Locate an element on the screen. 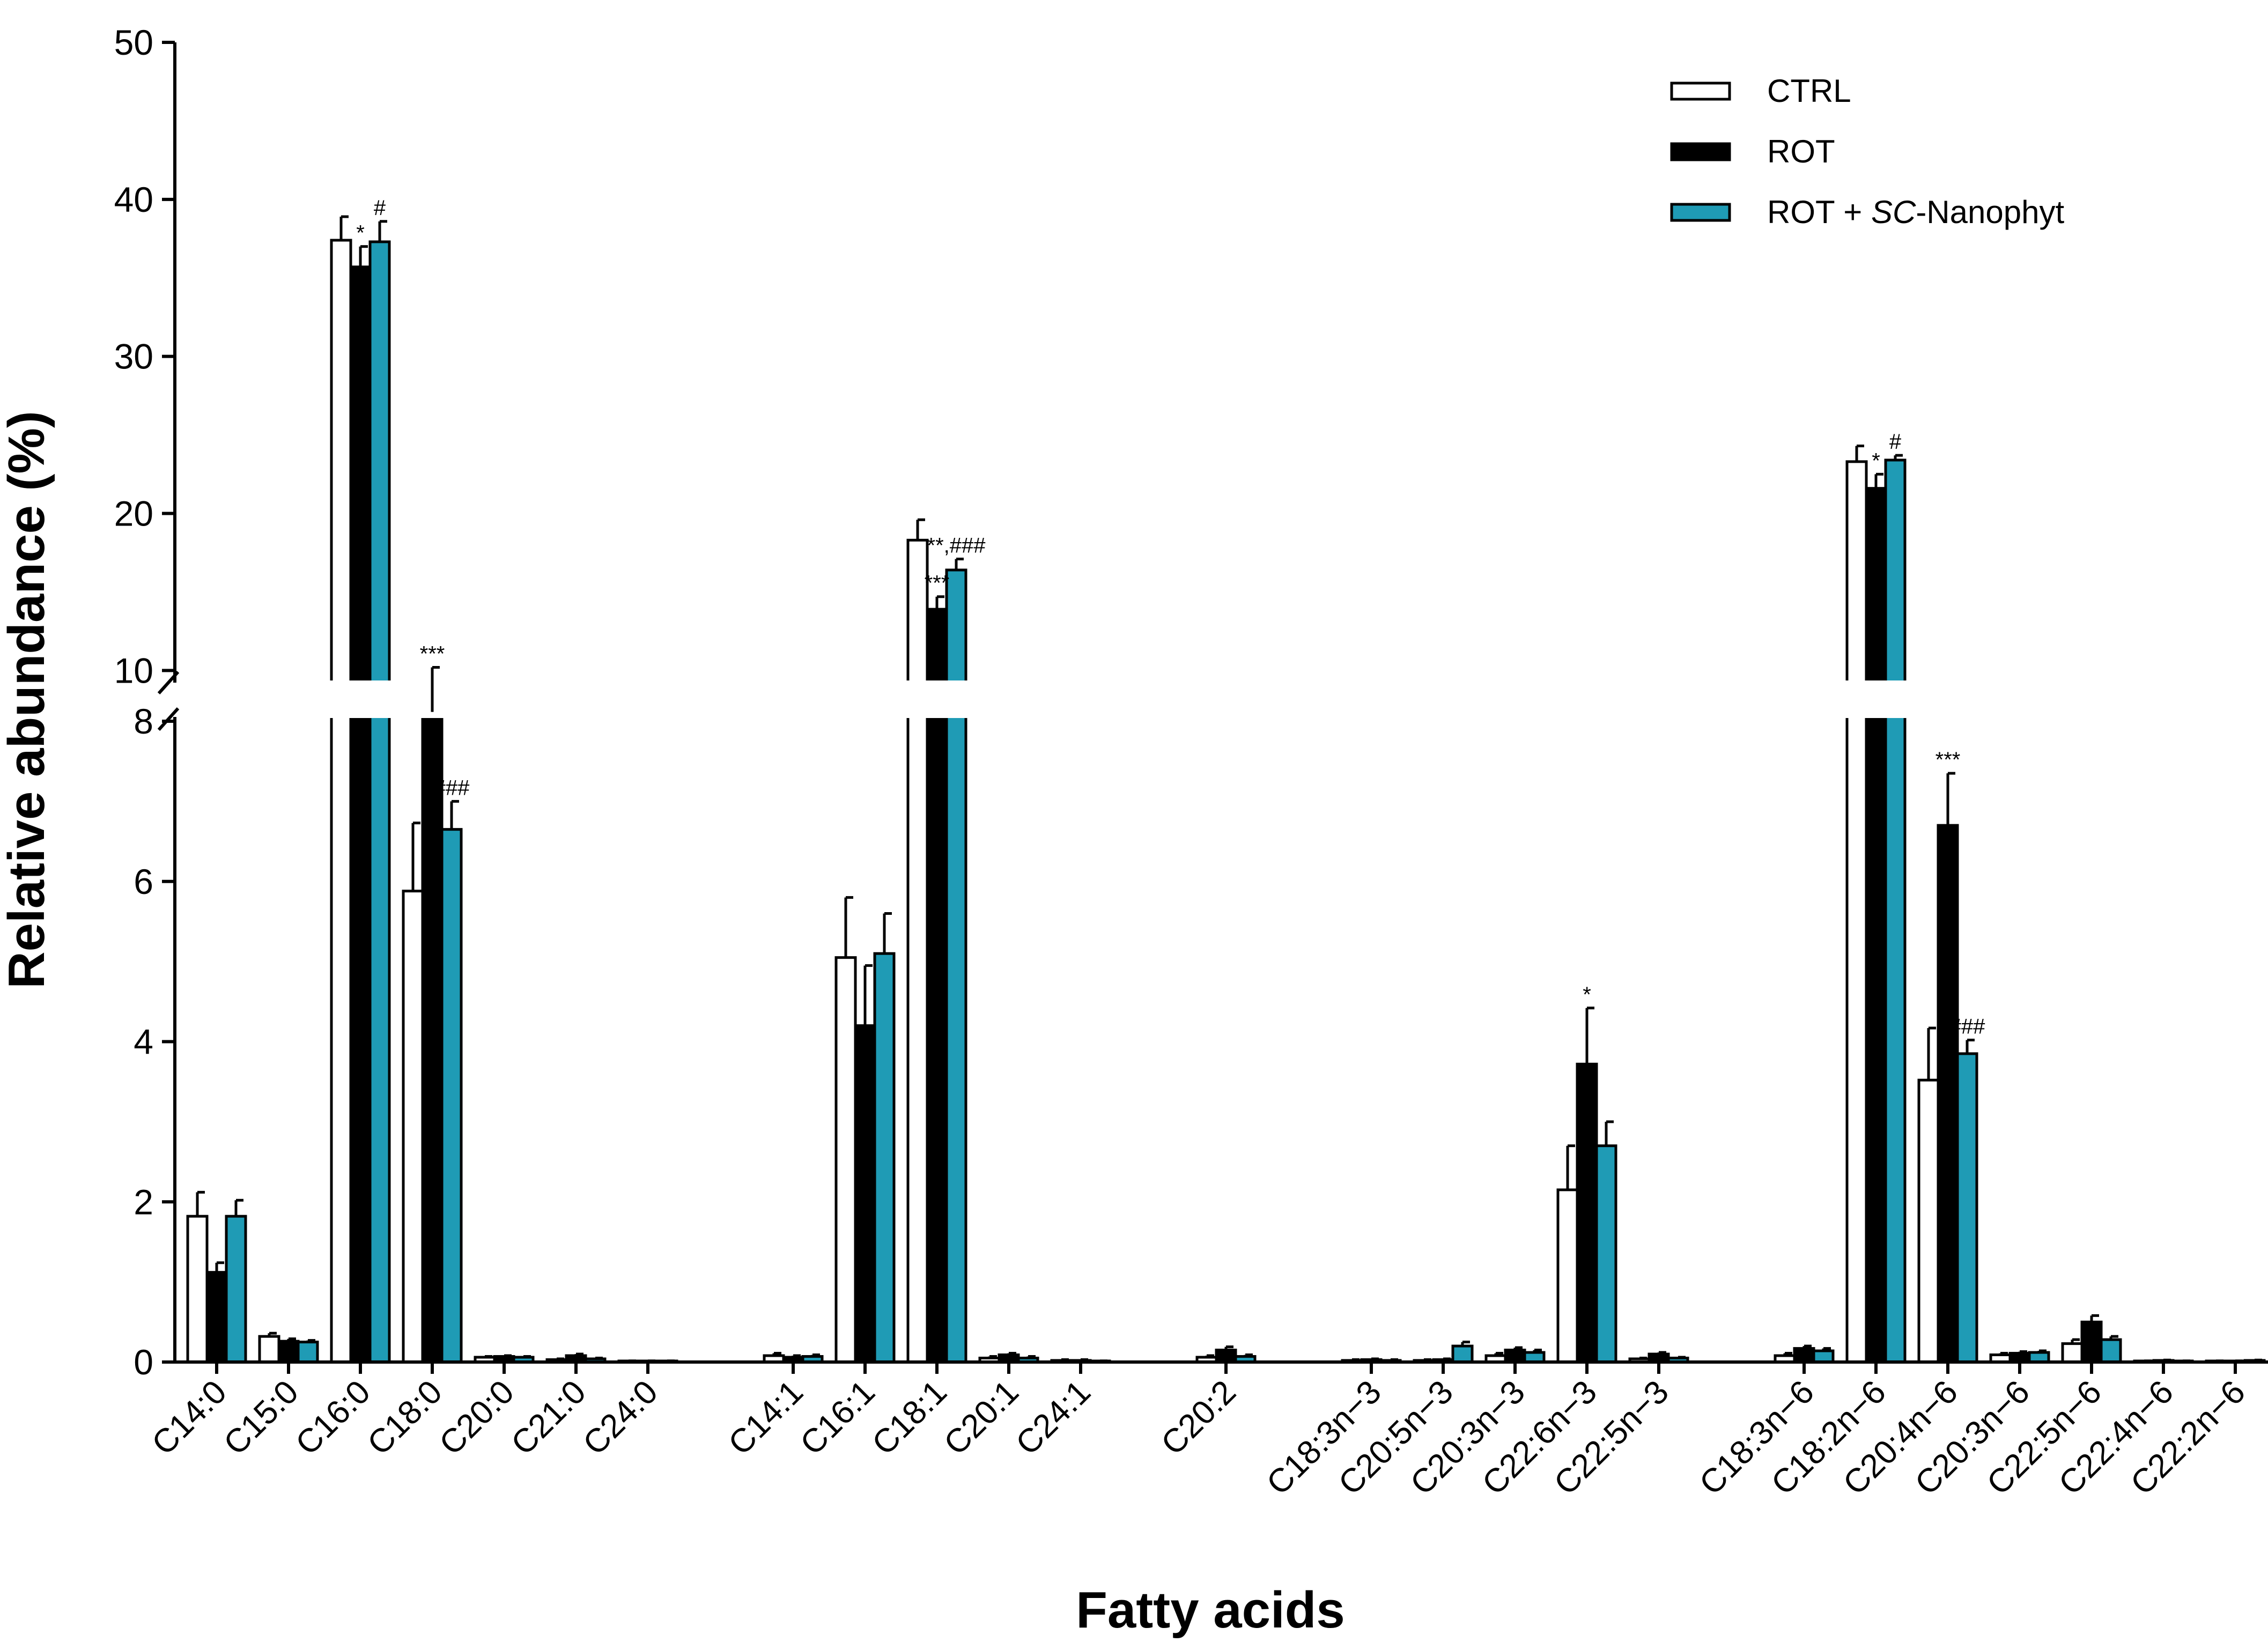 The width and height of the screenshot is (2268, 1650). y-axis-title: Relative abundance (%) is located at coordinates (27, 700).